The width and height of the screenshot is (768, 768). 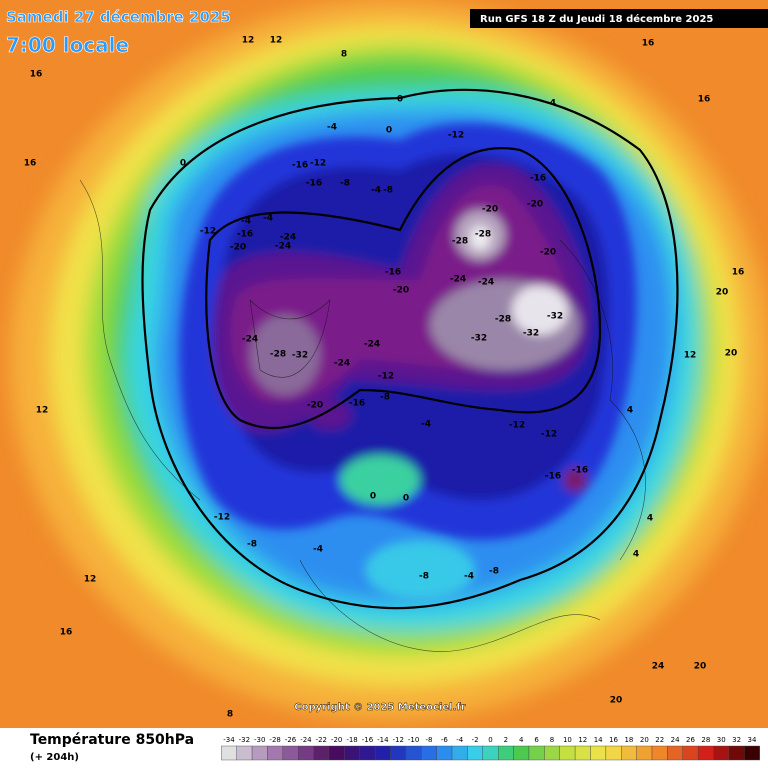 I want to click on scale-label: 24, so click(x=675, y=740).